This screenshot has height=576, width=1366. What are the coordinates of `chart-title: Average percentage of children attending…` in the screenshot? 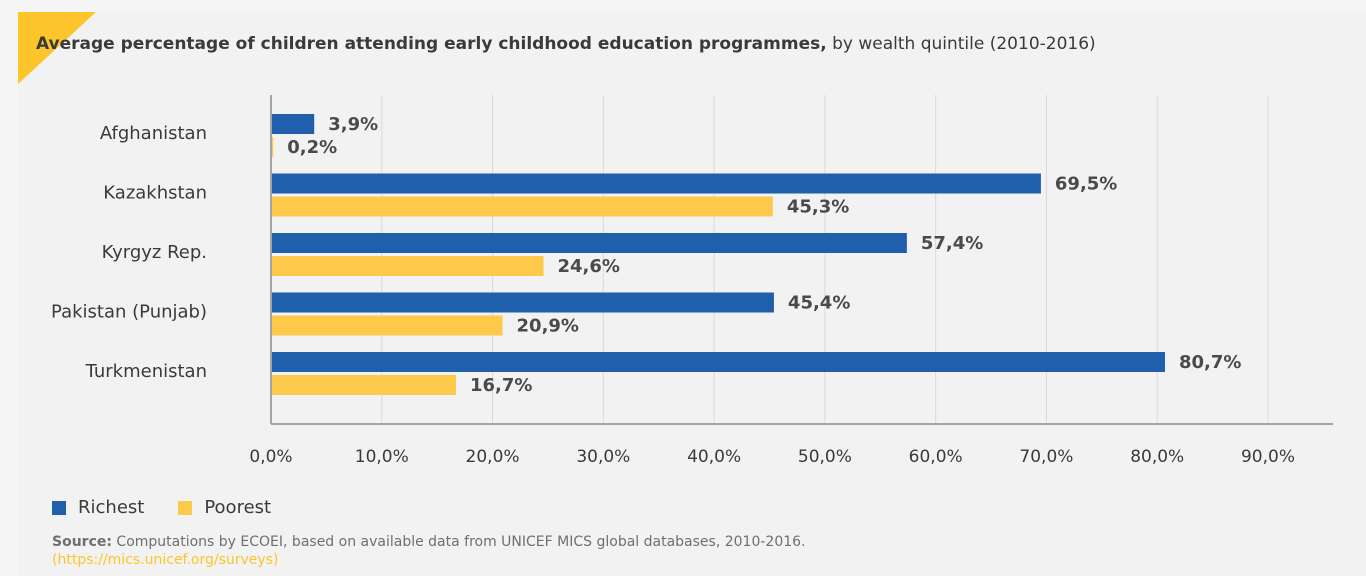 It's located at (566, 44).